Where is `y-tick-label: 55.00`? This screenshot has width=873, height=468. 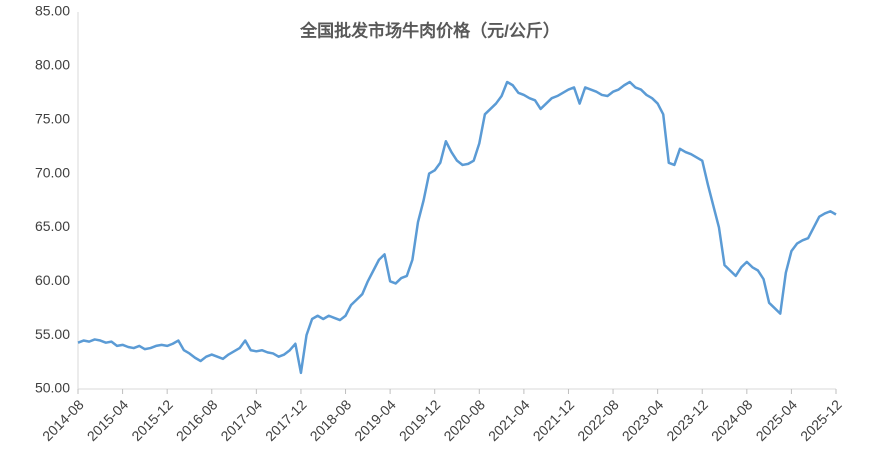 y-tick-label: 55.00 is located at coordinates (52, 334).